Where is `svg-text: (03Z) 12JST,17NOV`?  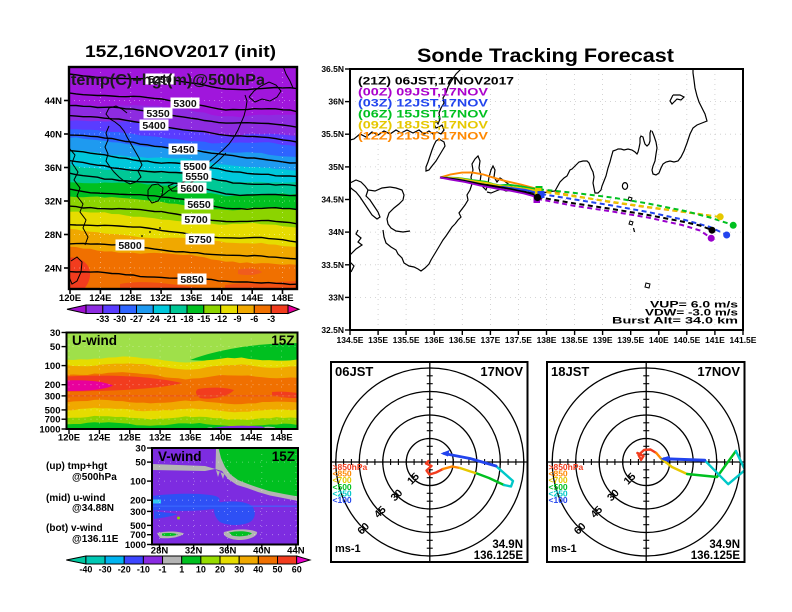 svg-text: (03Z) 12JST,17NOV is located at coordinates (423, 104).